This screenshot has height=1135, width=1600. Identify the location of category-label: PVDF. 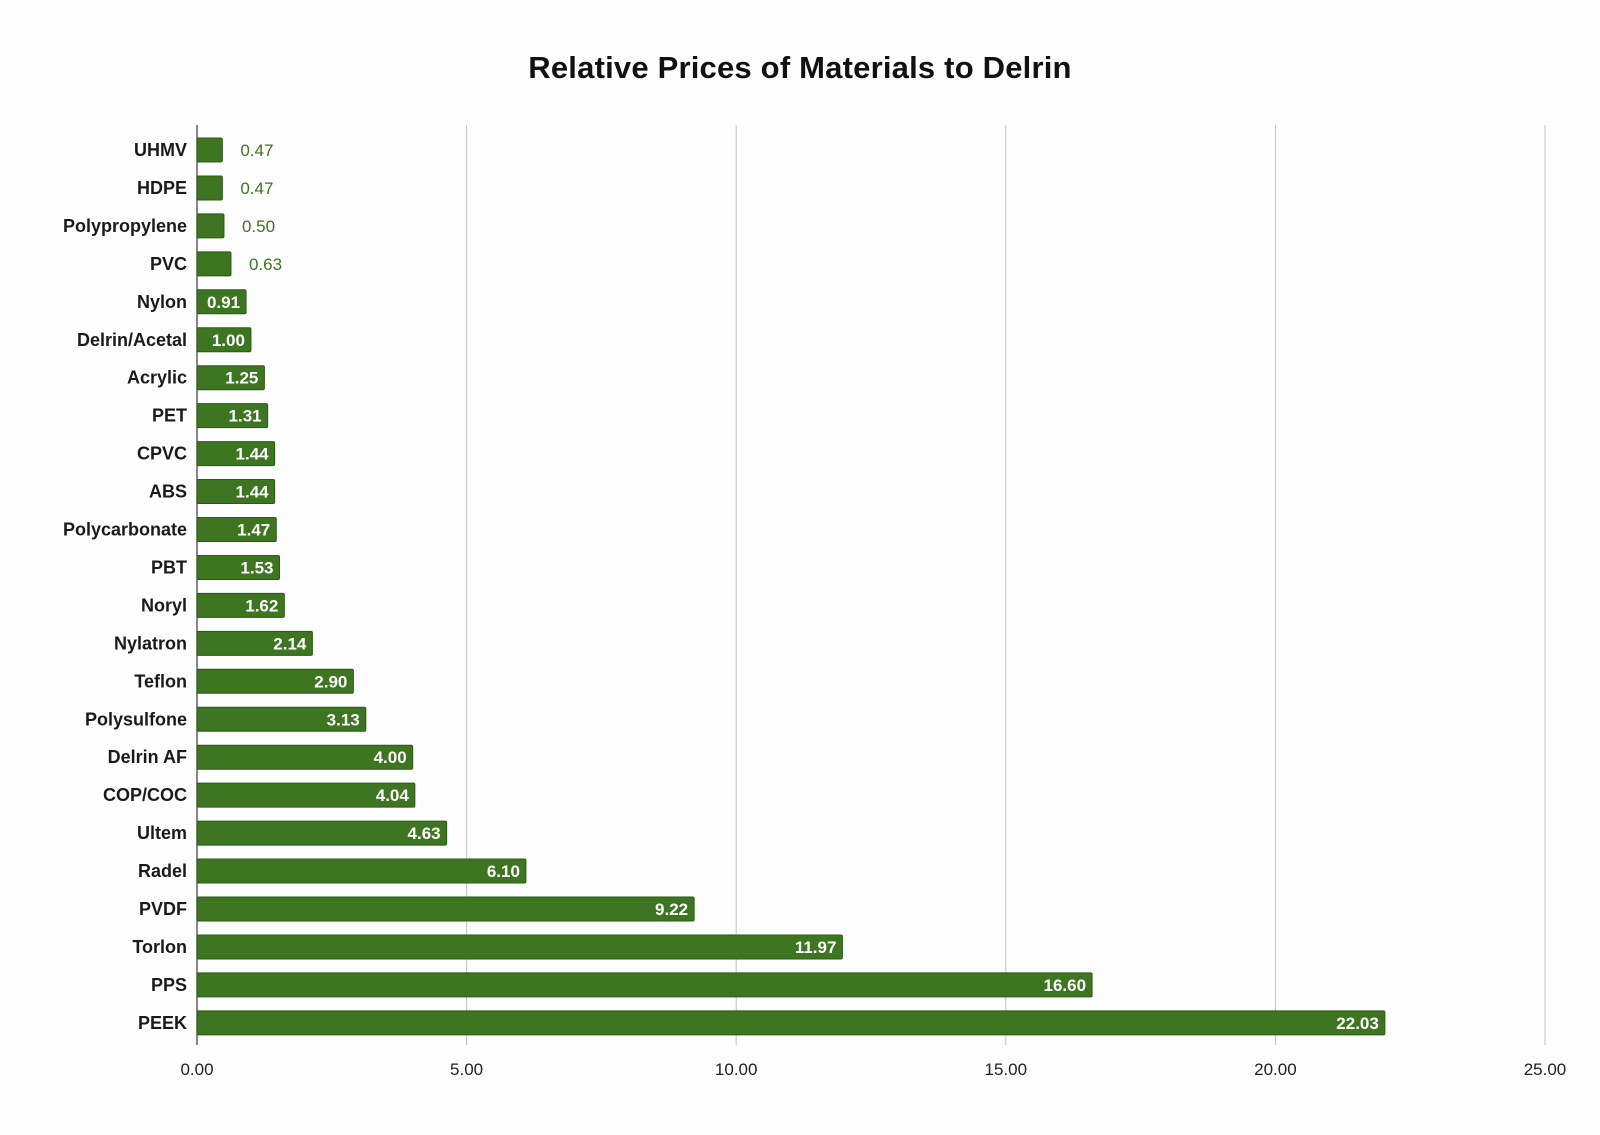
(163, 909).